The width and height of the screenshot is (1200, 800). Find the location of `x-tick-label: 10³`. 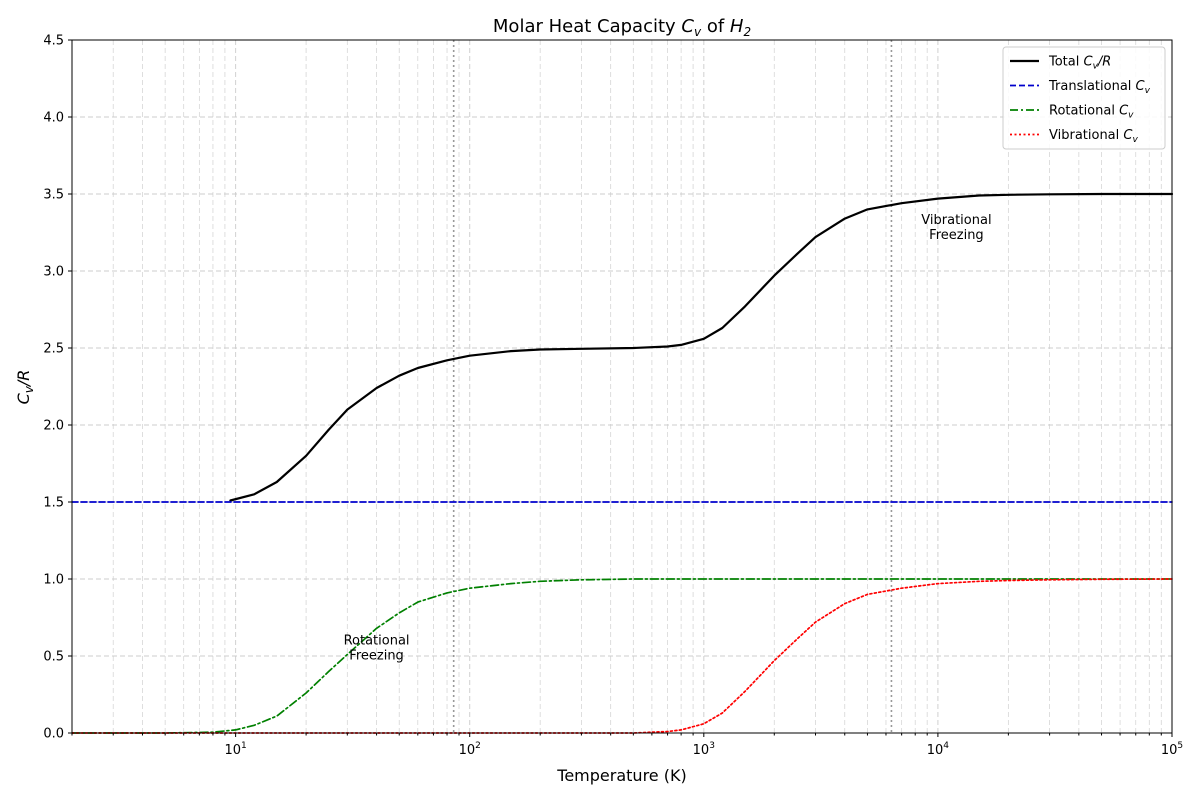

x-tick-label: 10³ is located at coordinates (704, 749).